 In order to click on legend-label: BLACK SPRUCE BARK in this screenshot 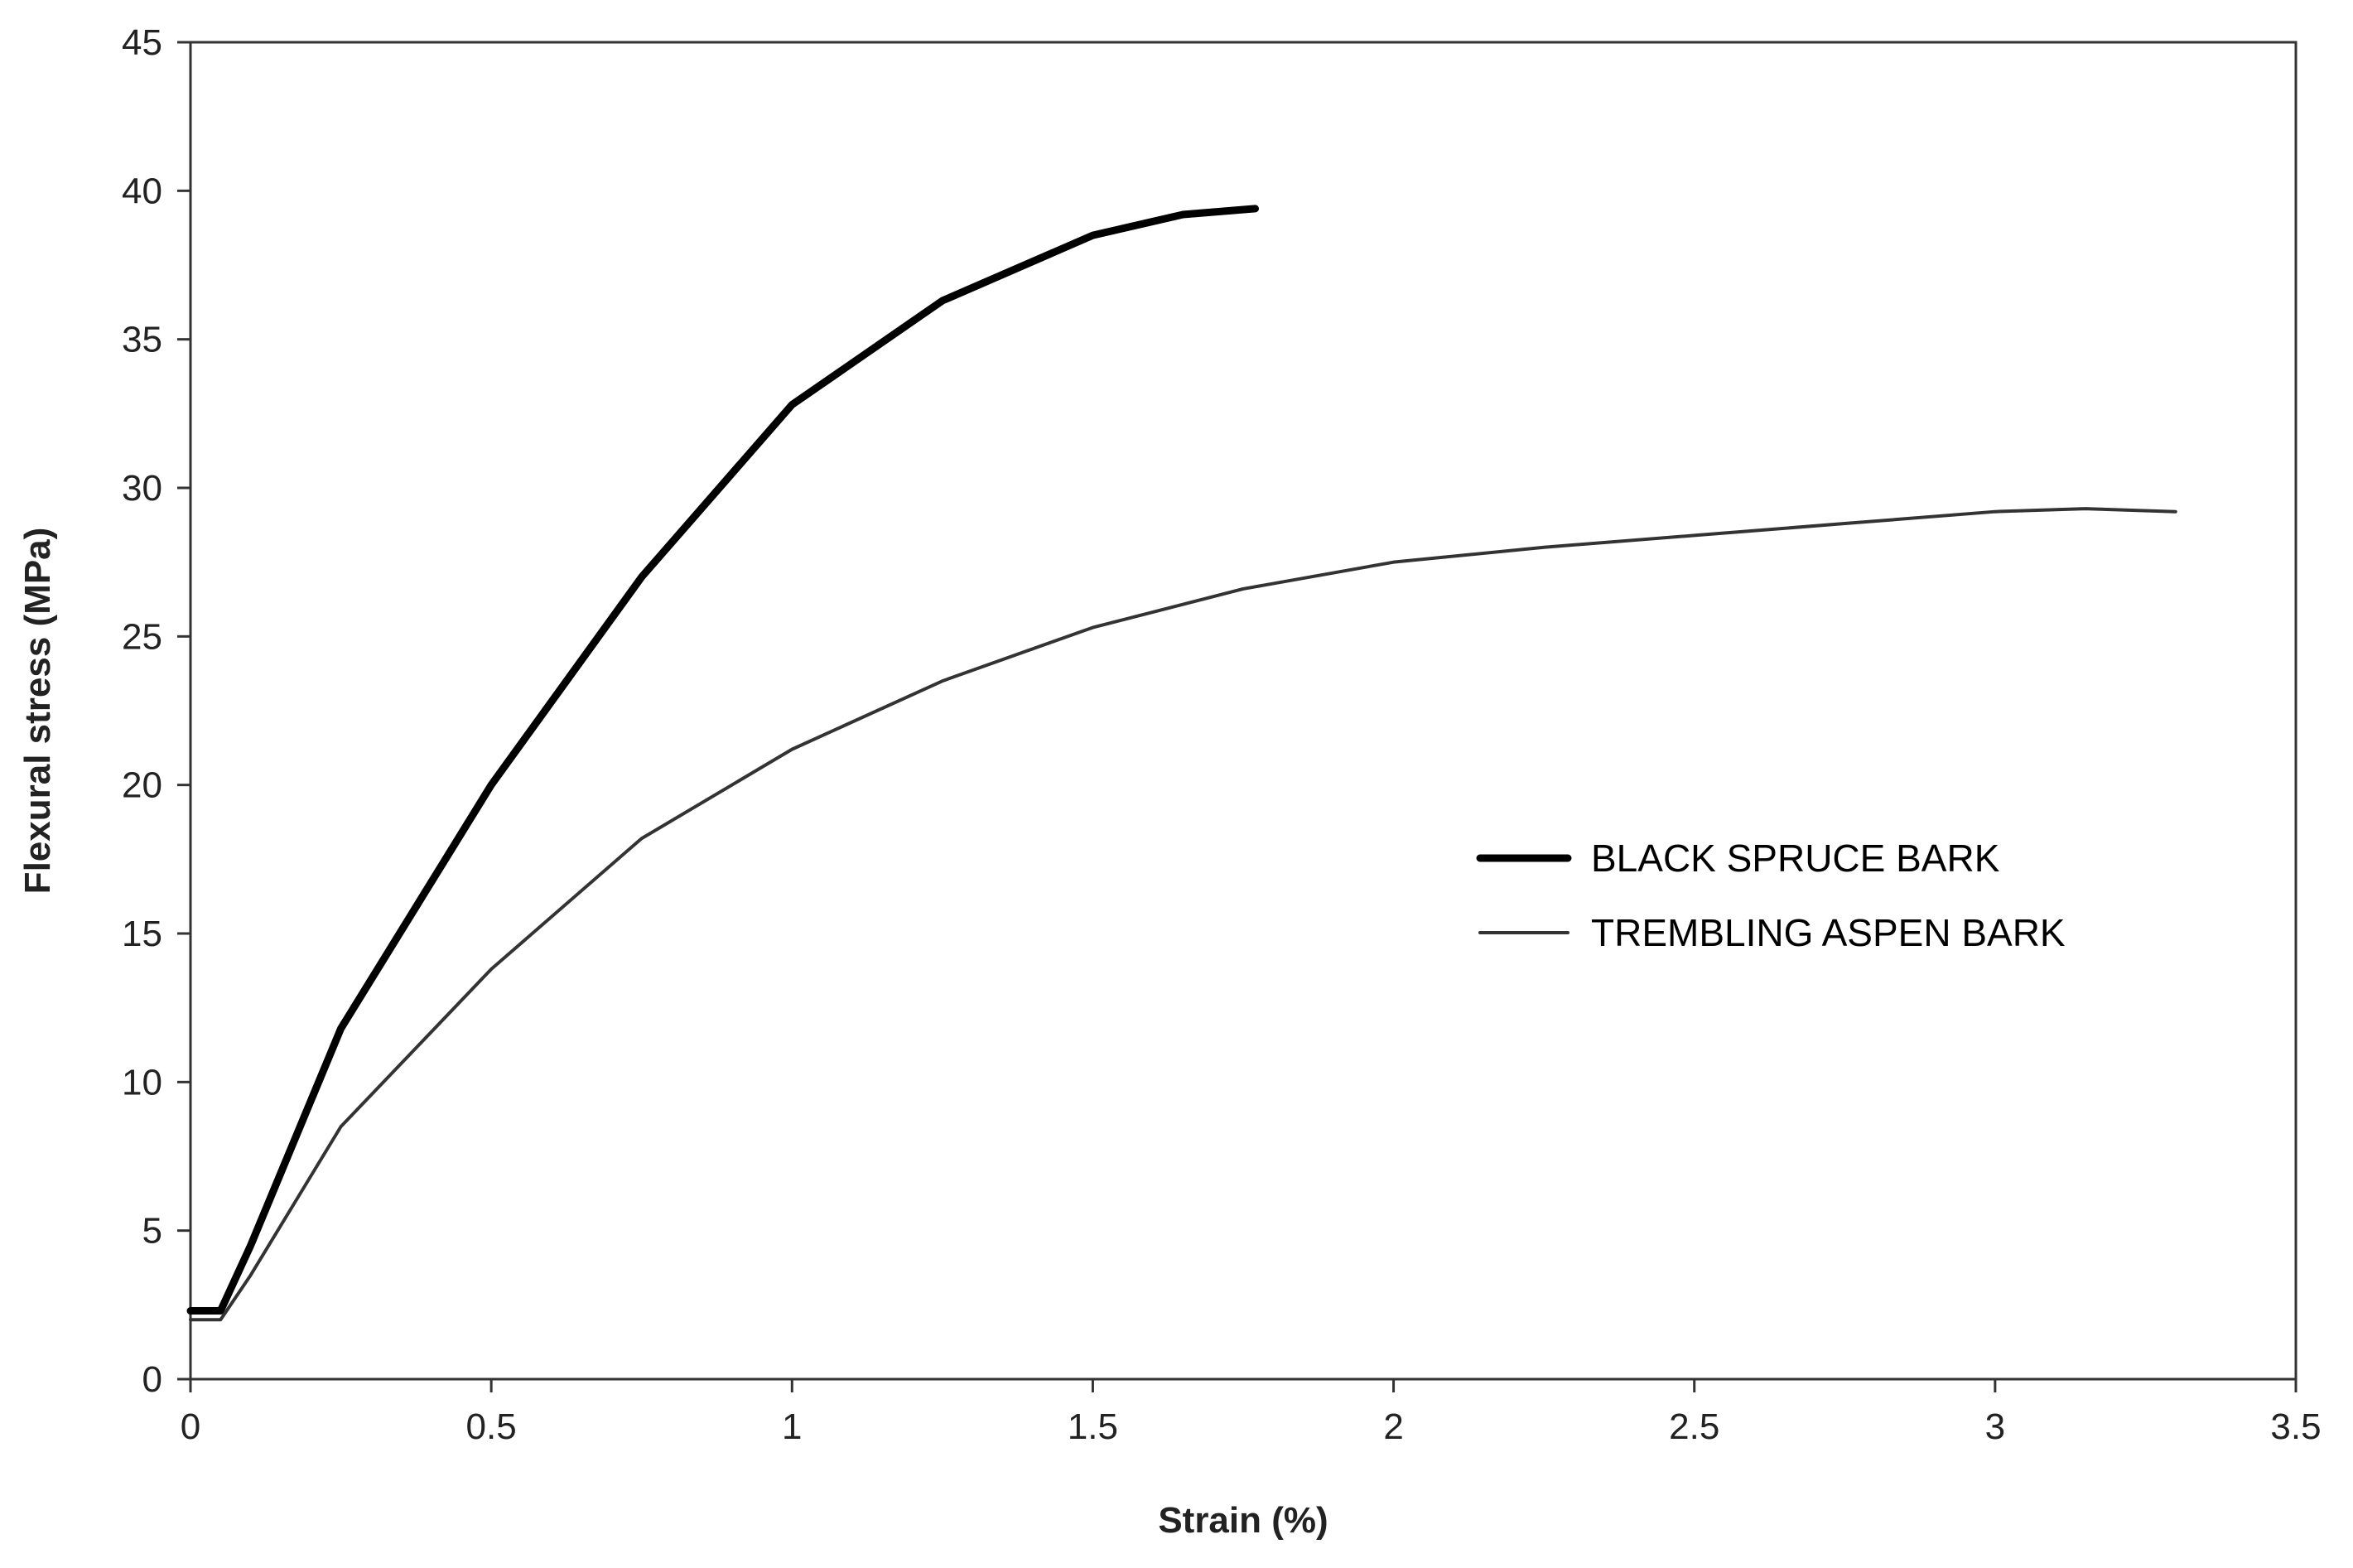, I will do `click(1795, 858)`.